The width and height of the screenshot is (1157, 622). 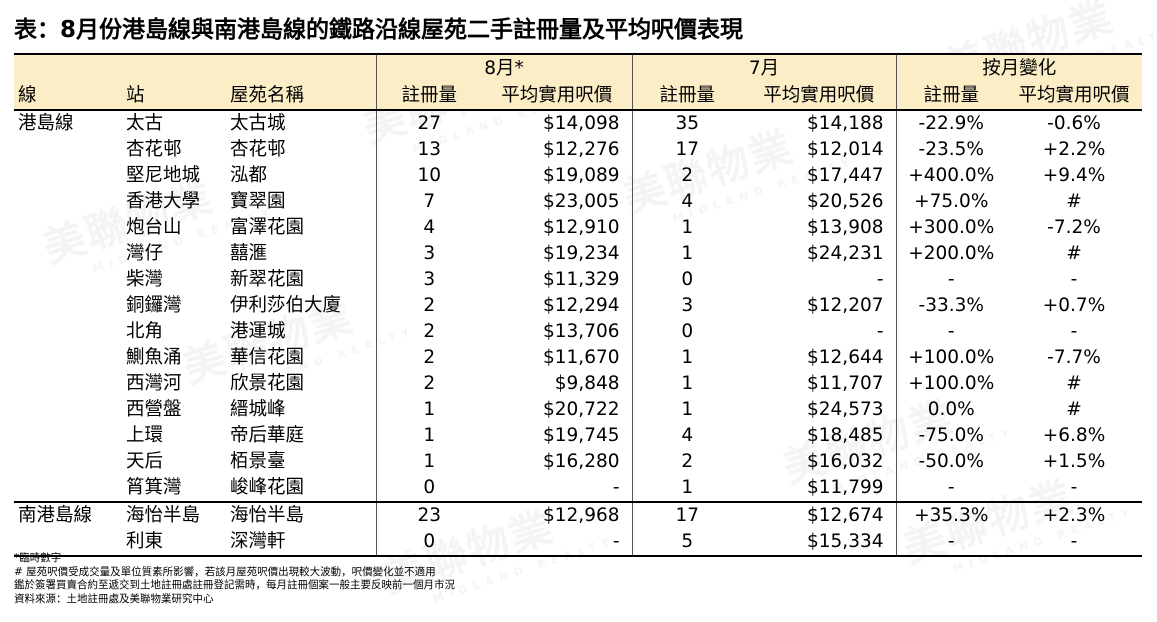 What do you see at coordinates (267, 227) in the screenshot?
I see `estate-cell: 富澤花園` at bounding box center [267, 227].